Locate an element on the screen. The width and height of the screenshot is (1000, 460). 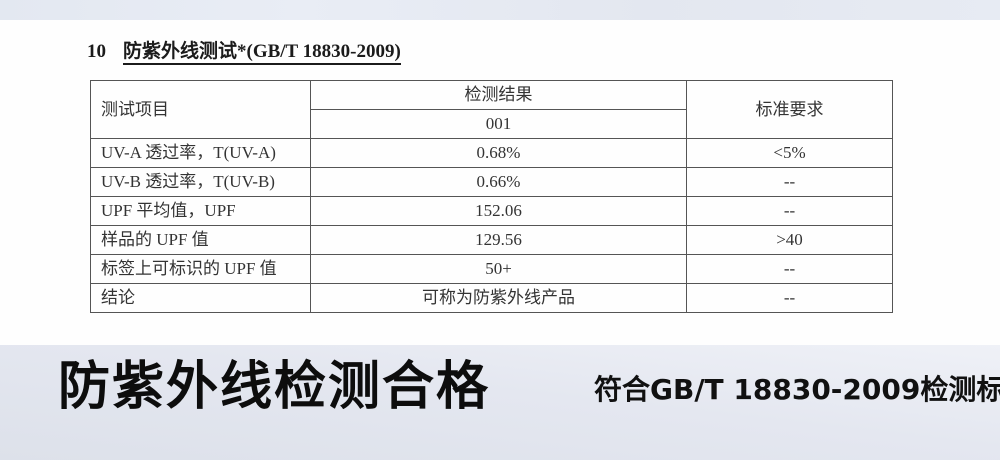
cell-item: 样品的 UPF 值 is located at coordinates (200, 240).